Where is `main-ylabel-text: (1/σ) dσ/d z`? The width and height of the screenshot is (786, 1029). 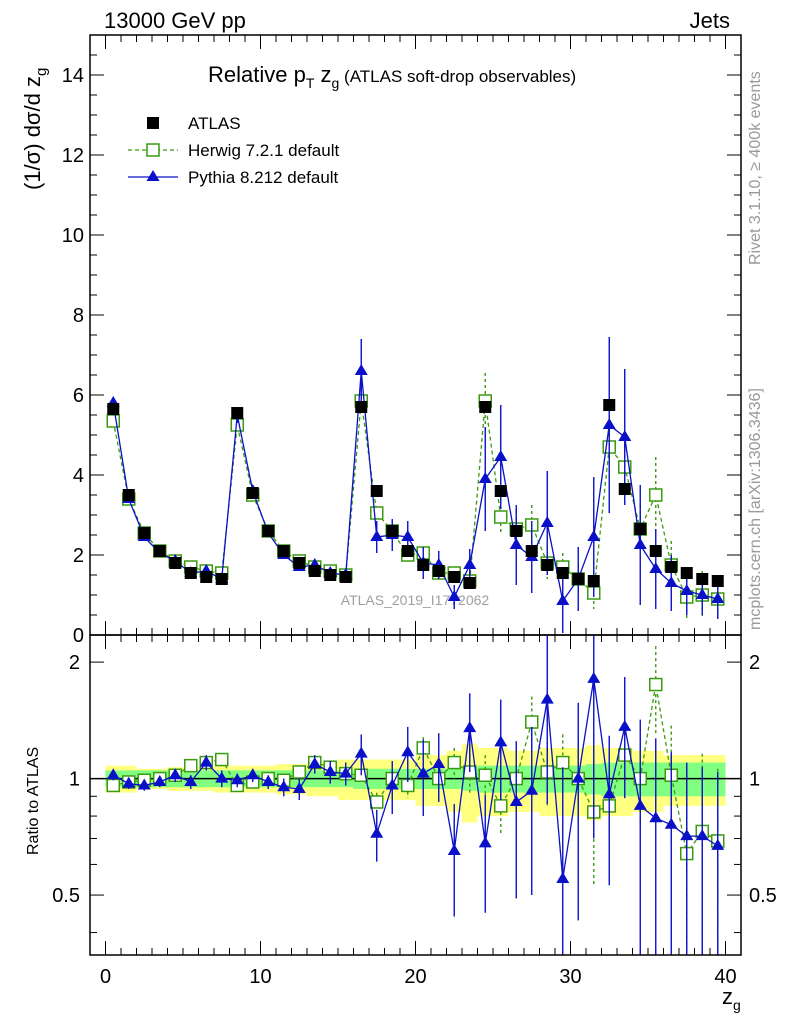
main-ylabel-text: (1/σ) dσ/d z is located at coordinates (32, 133).